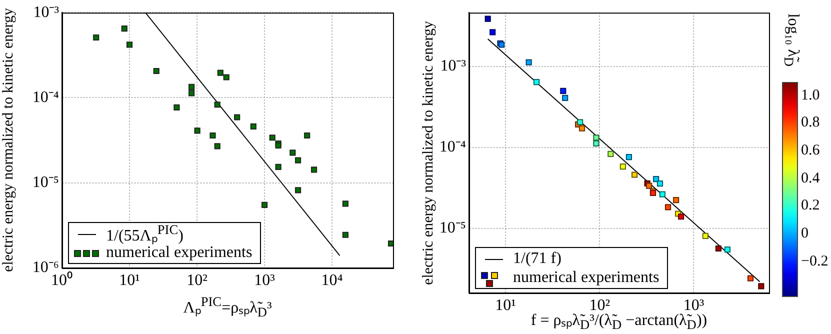 Image resolution: width=831 pixels, height=334 pixels. I want to click on color-bar-label: 0.8, so click(810, 123).